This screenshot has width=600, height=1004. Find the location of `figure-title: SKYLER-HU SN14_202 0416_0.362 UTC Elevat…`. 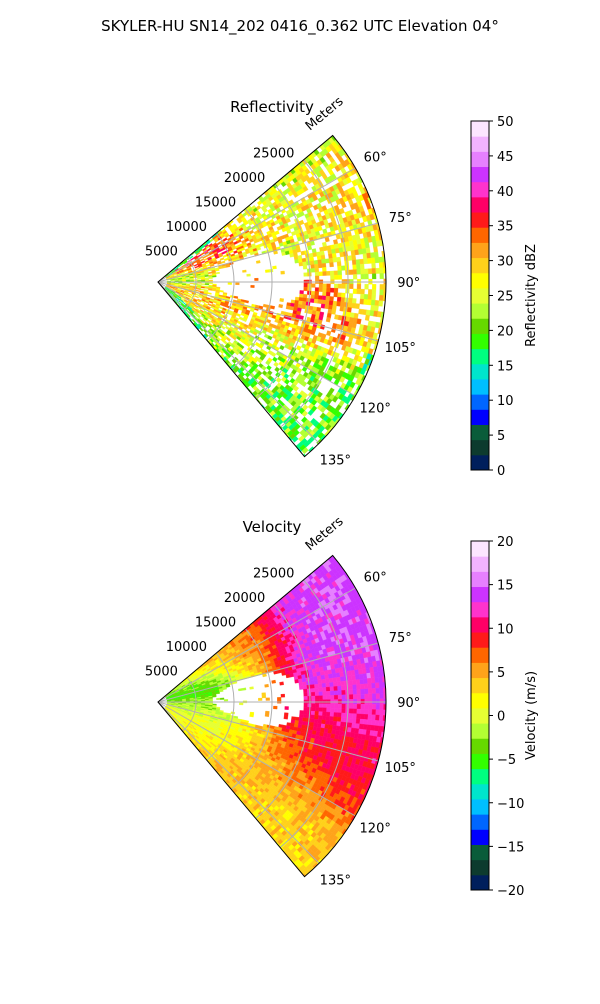

figure-title: SKYLER-HU SN14_202 0416_0.362 UTC Elevat… is located at coordinates (300, 26).